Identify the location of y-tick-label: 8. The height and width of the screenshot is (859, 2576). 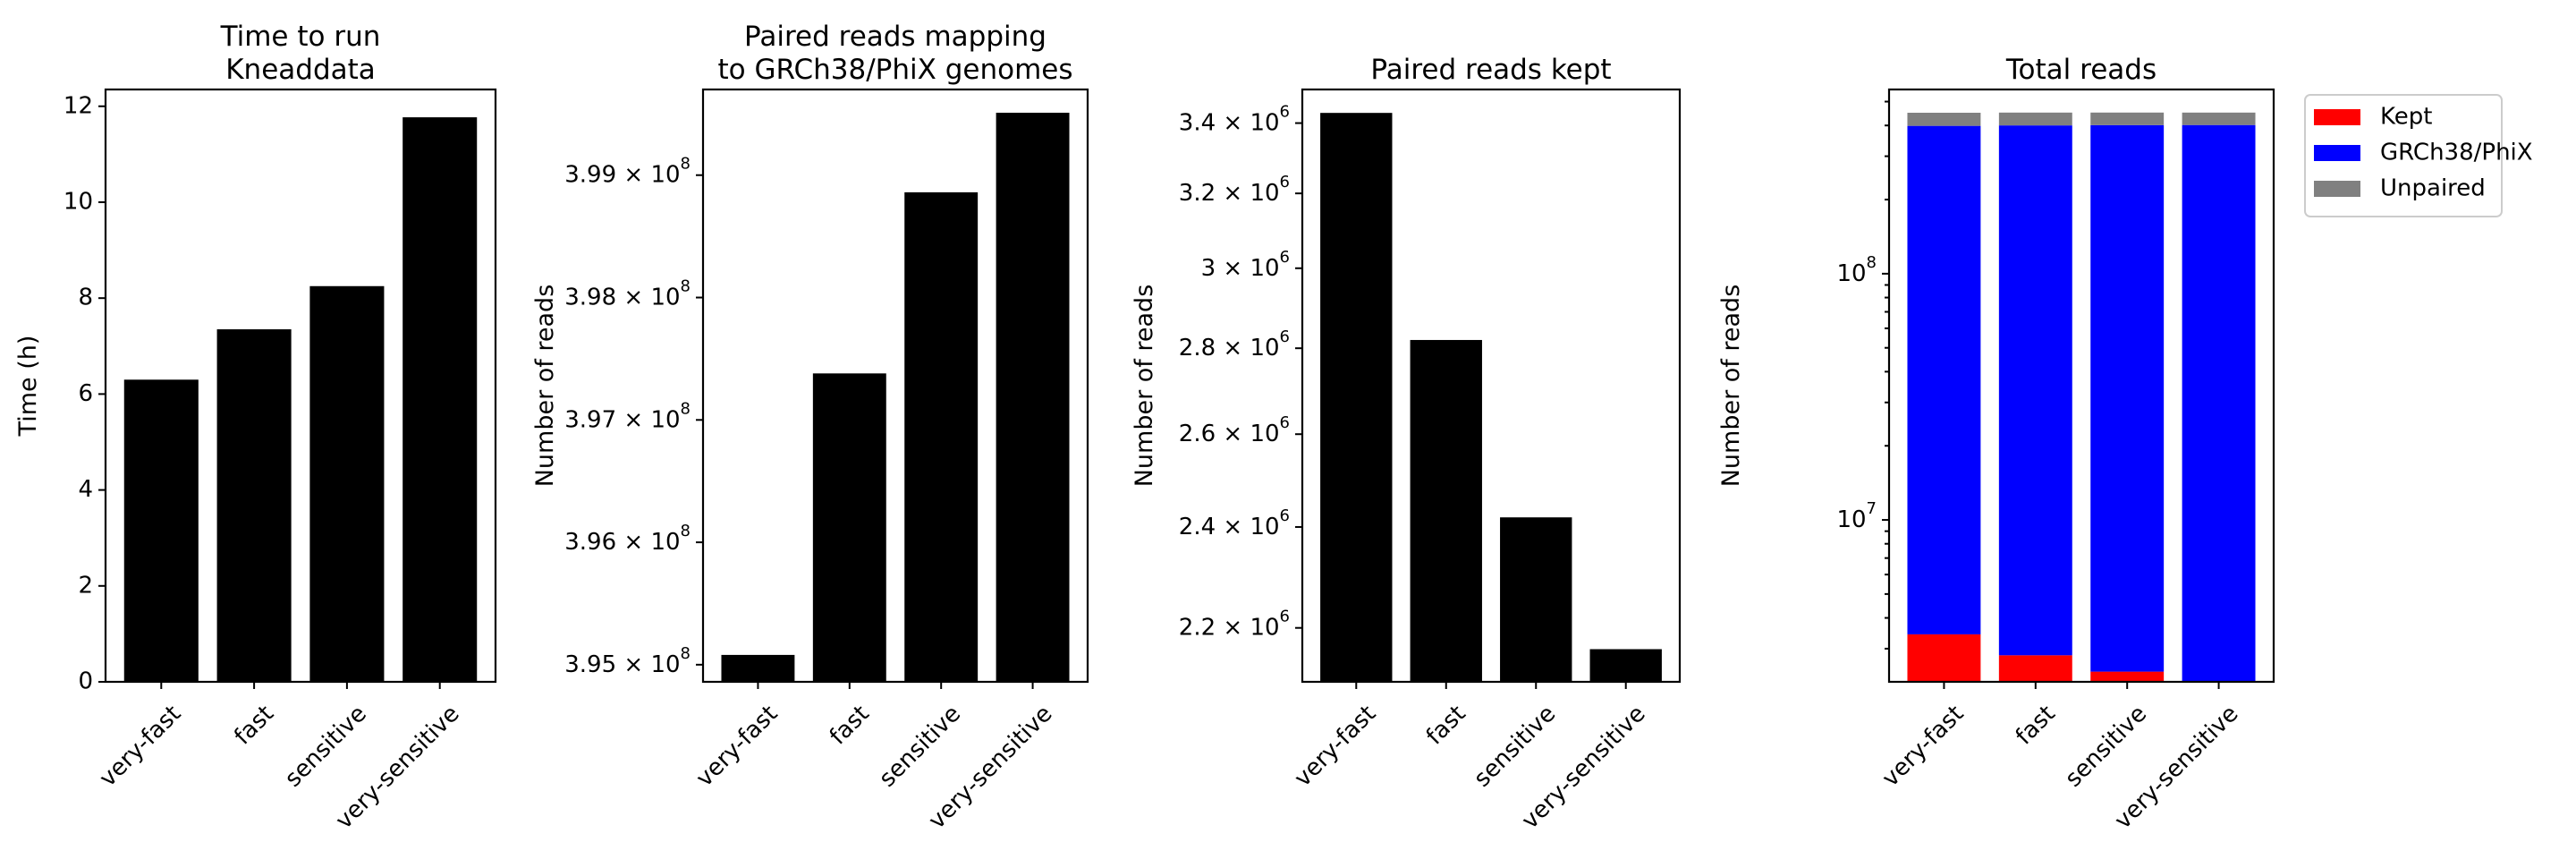
(85, 298).